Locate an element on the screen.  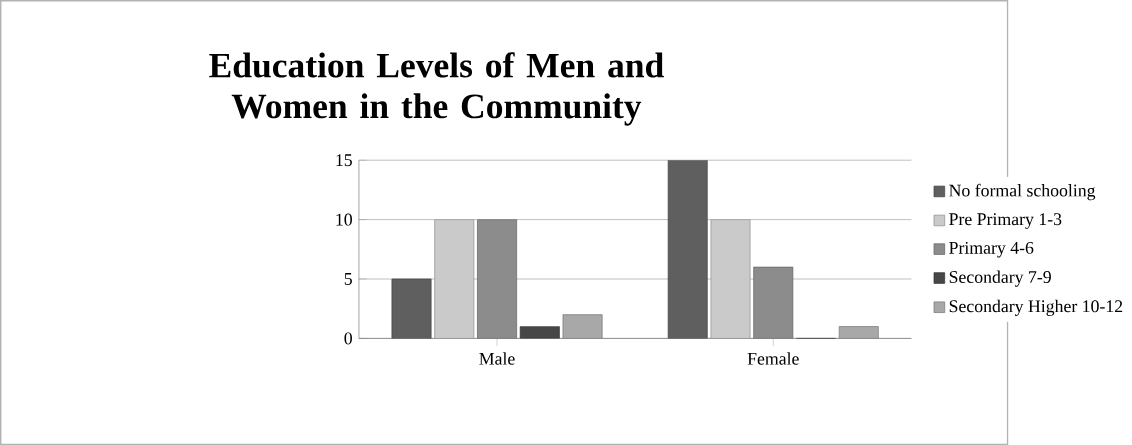
legend-label: Secondary Higher 10-12 is located at coordinates (1036, 307).